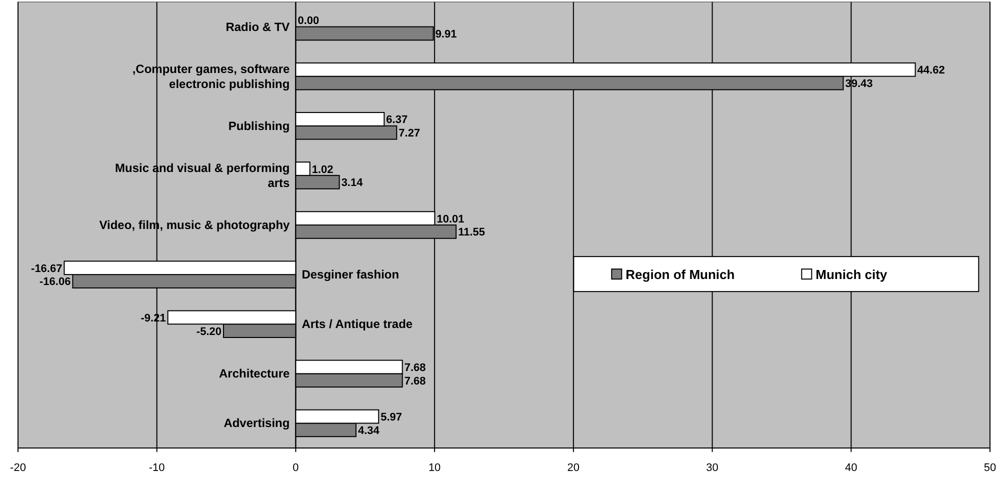  Describe the element at coordinates (434, 468) in the screenshot. I see `x-tick-label: 10` at that location.